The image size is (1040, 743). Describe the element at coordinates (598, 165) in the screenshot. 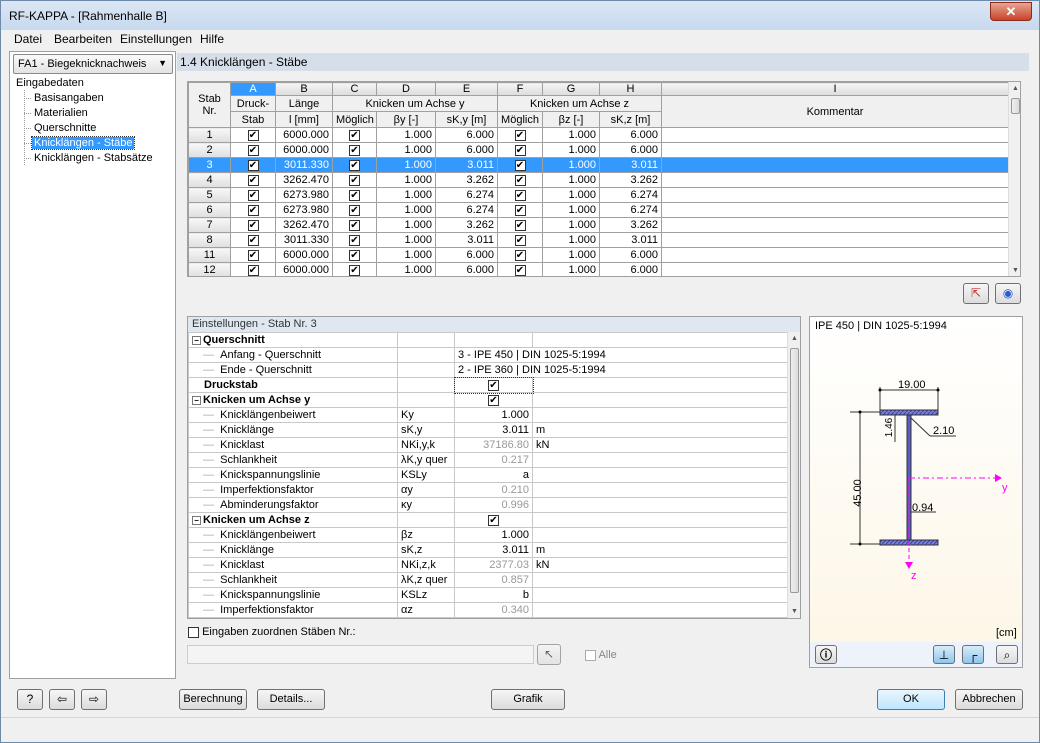

I see `table-row: 3 ✔ 3011.330 ✔ 1.000 3.011 ✔ 1.000 3.011` at that location.